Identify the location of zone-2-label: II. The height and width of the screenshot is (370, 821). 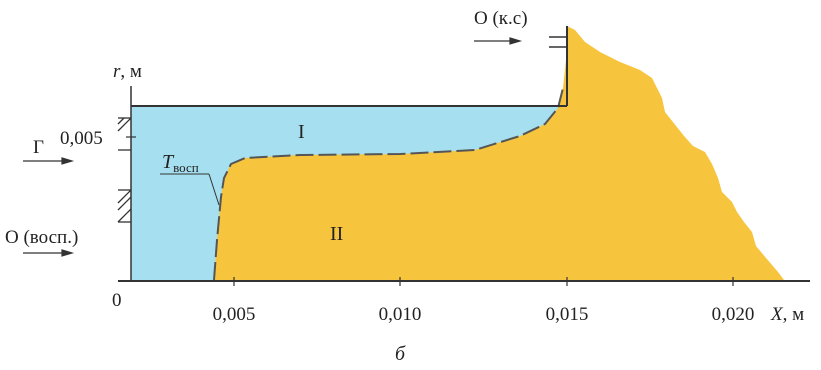
(336, 234).